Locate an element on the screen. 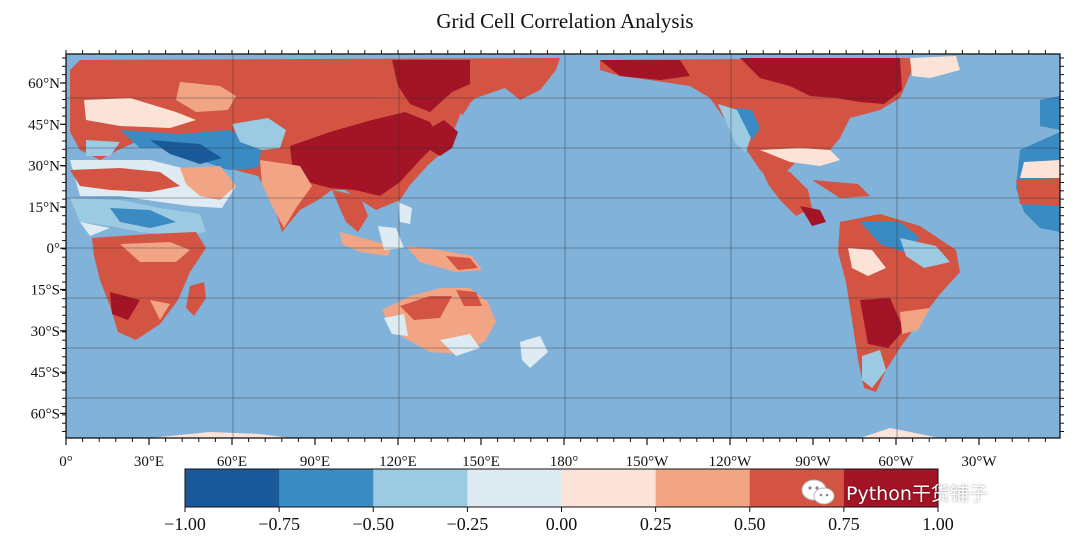 This screenshot has height=543, width=1080. lon-tick-label: 120°E is located at coordinates (398, 462).